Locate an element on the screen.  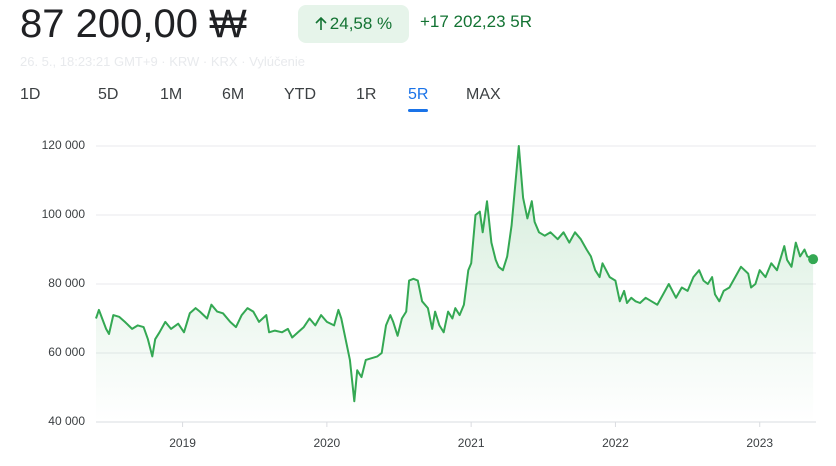
change-line: +17 202,23 5R is located at coordinates (476, 22).